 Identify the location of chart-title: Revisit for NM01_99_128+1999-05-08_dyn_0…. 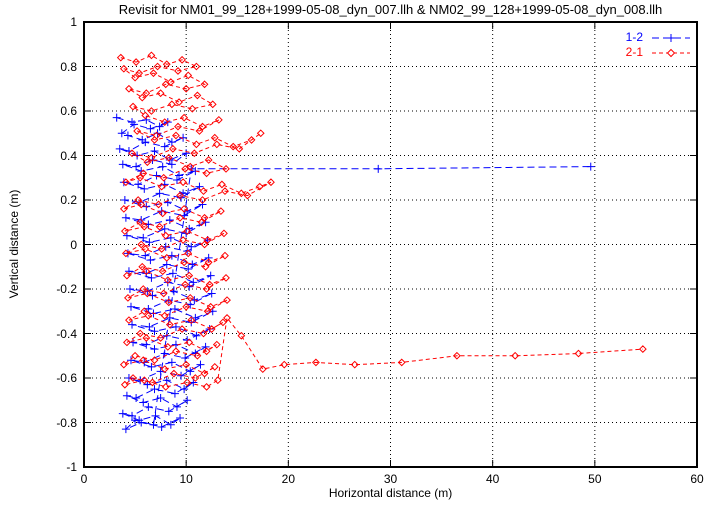
(390, 9).